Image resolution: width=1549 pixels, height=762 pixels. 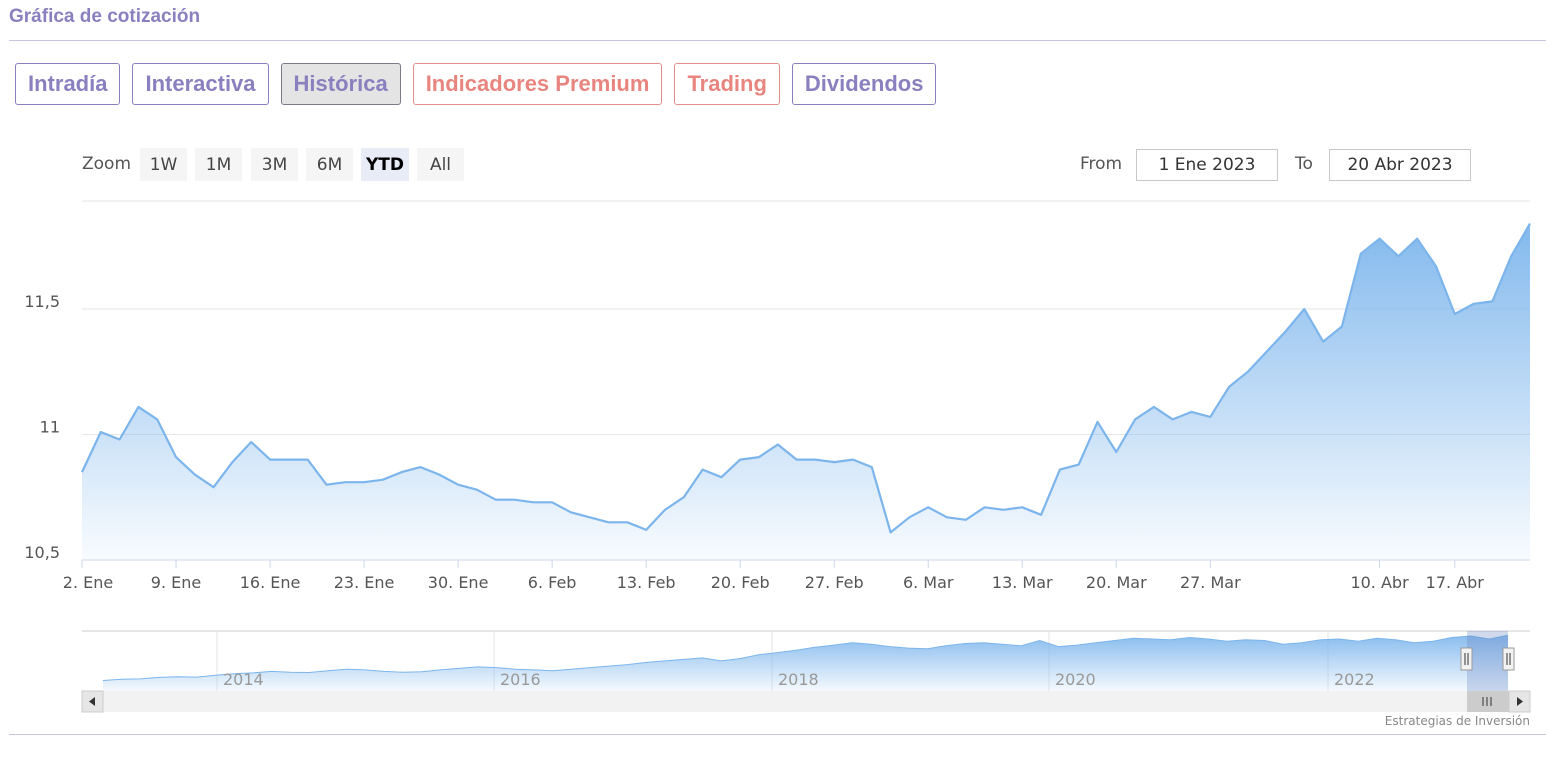 What do you see at coordinates (440, 164) in the screenshot?
I see `zoom-all-button: All` at bounding box center [440, 164].